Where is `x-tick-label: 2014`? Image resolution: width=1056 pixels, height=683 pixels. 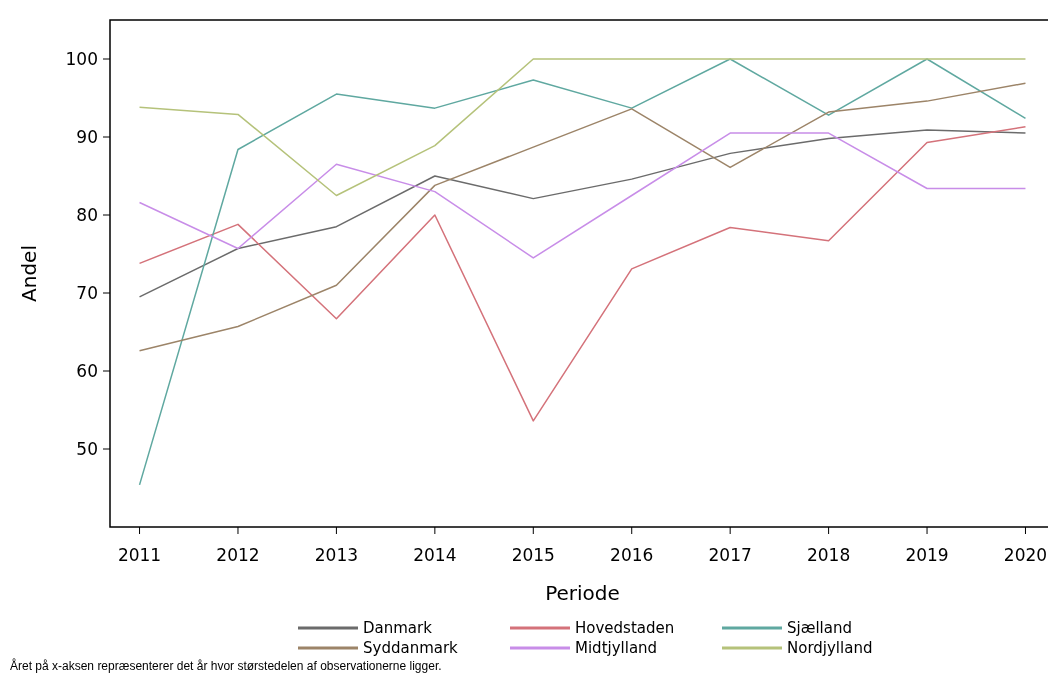 x-tick-label: 2014 is located at coordinates (435, 555).